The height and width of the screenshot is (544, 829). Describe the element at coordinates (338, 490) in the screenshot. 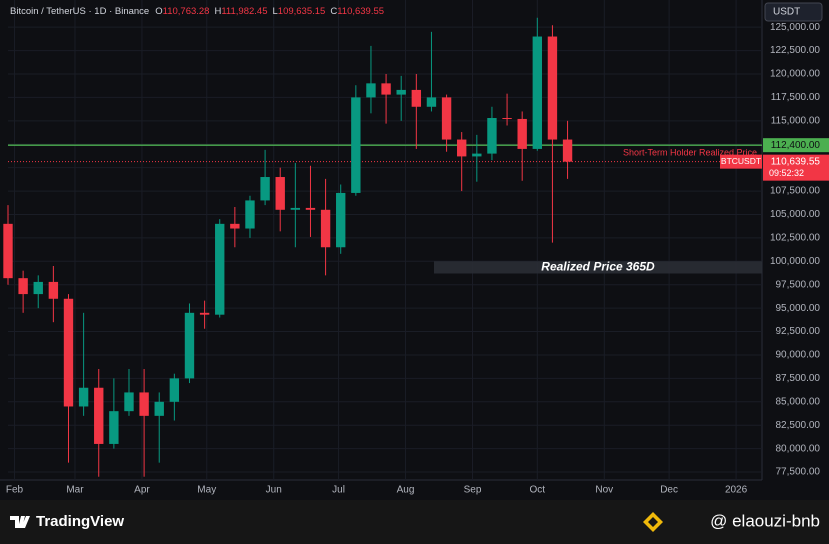

I see `x-tick-label: Jul` at that location.